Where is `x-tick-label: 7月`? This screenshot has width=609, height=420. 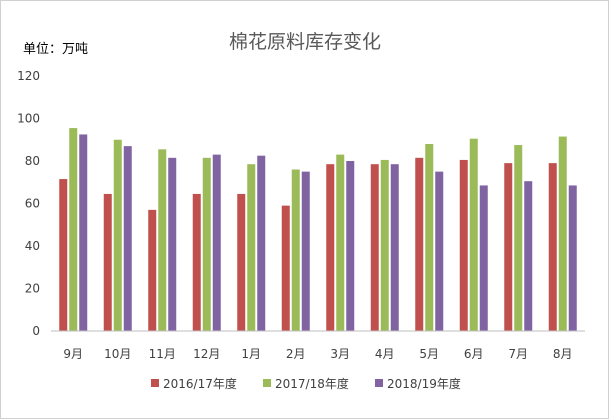 x-tick-label: 7月 is located at coordinates (518, 354).